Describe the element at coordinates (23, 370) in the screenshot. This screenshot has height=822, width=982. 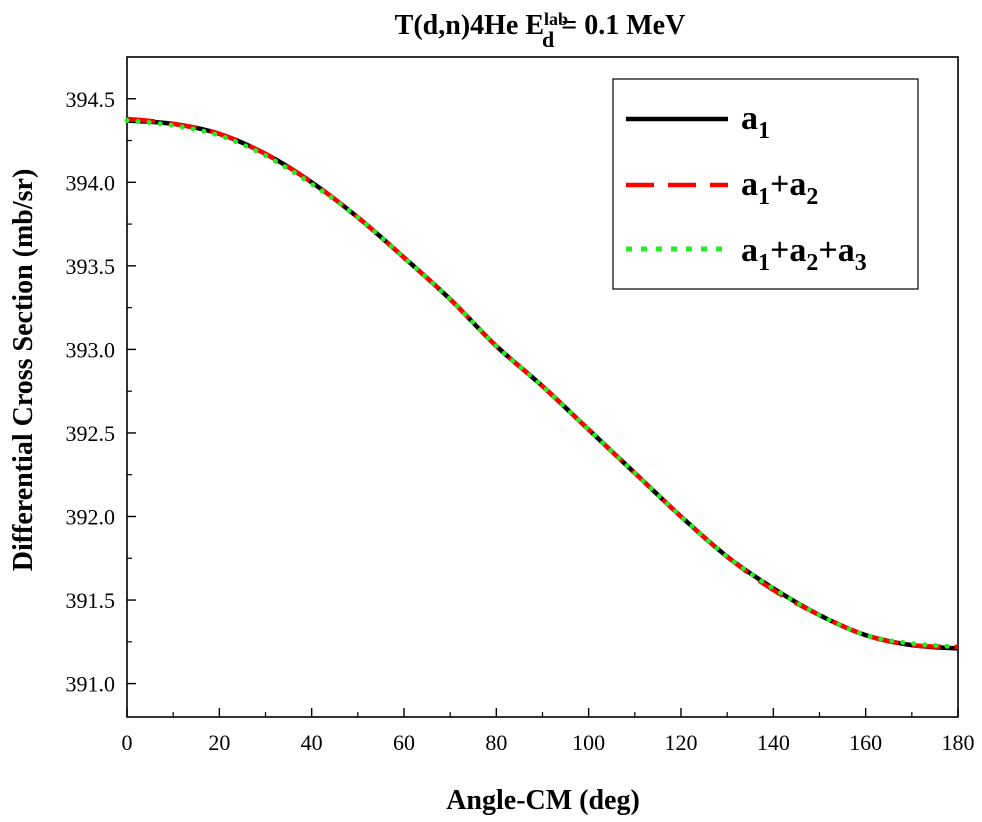
I see `y-axis-label: Differential Cross Section (mb/sr)` at that location.